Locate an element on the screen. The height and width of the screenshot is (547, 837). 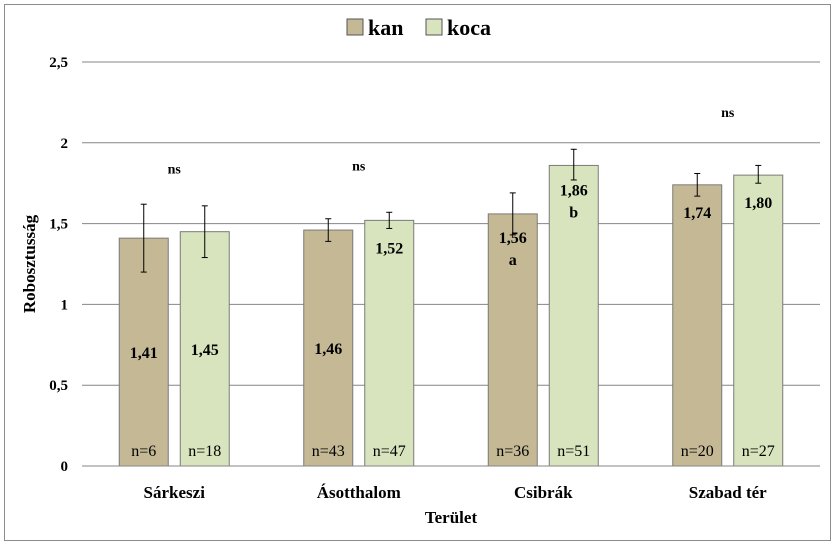
y-tick-label: 0 is located at coordinates (65, 467).